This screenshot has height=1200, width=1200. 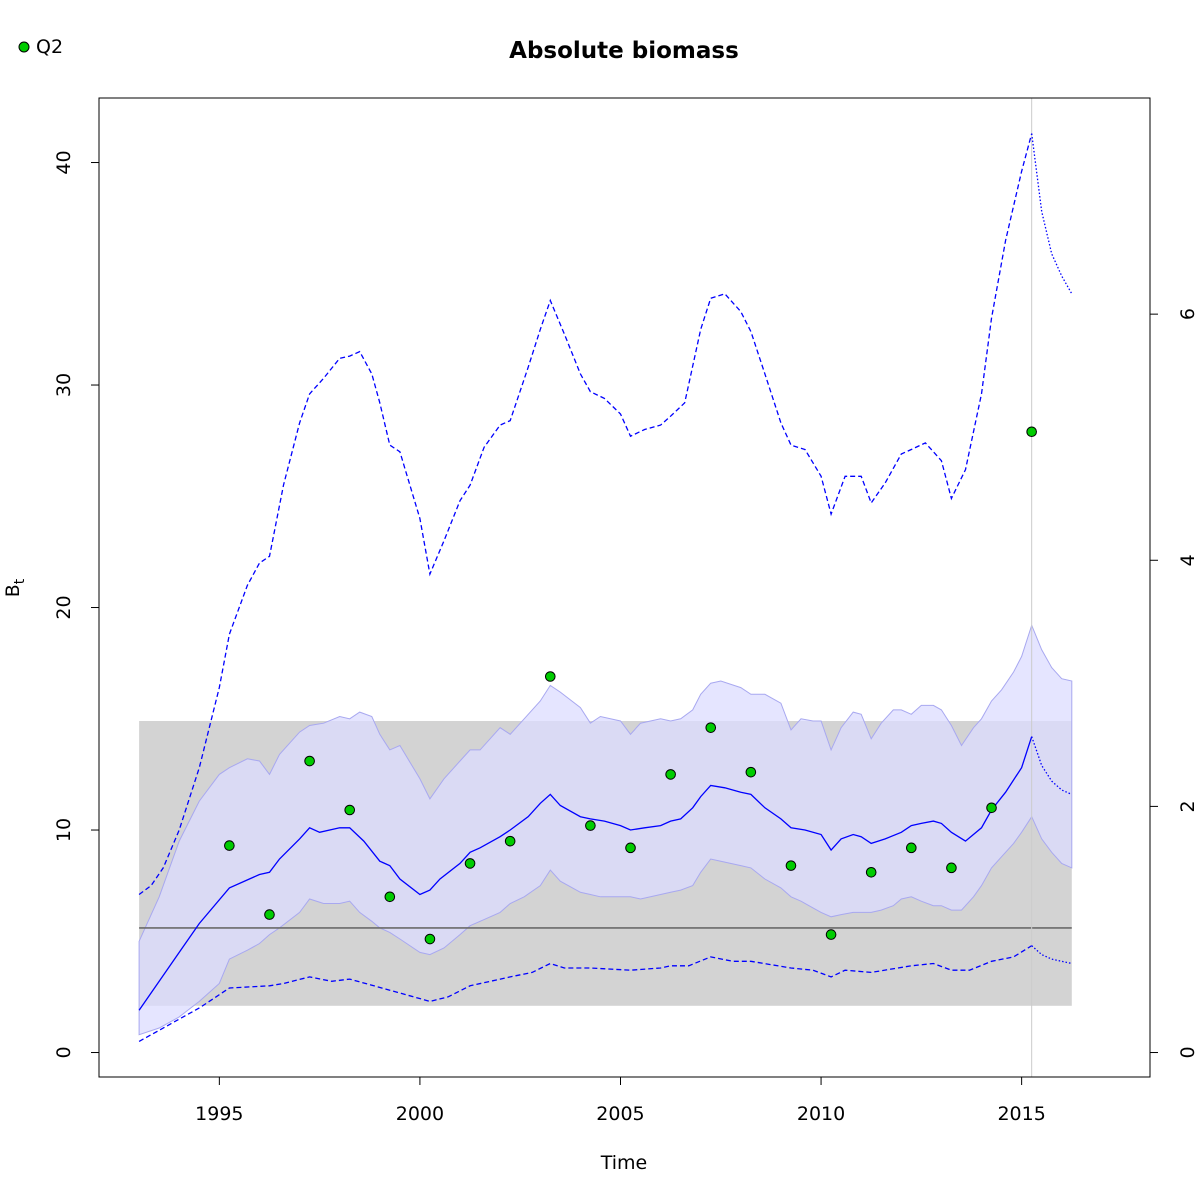 I want to click on y-axis-label-subscript: t, so click(x=20, y=581).